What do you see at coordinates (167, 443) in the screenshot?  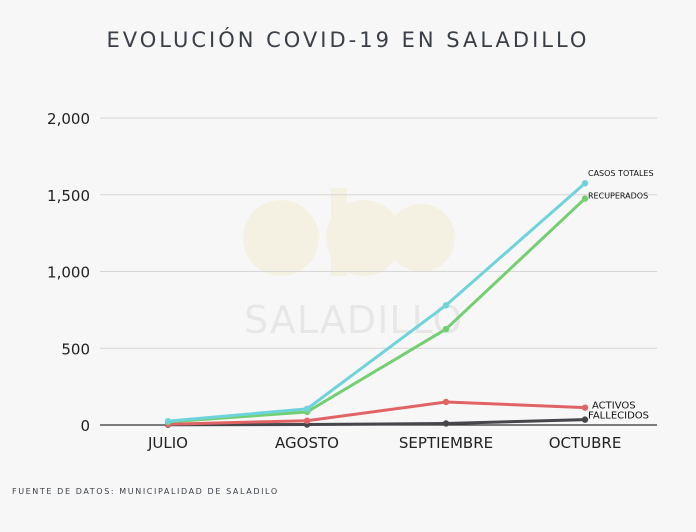 I see `x-tick-label: JULIO` at bounding box center [167, 443].